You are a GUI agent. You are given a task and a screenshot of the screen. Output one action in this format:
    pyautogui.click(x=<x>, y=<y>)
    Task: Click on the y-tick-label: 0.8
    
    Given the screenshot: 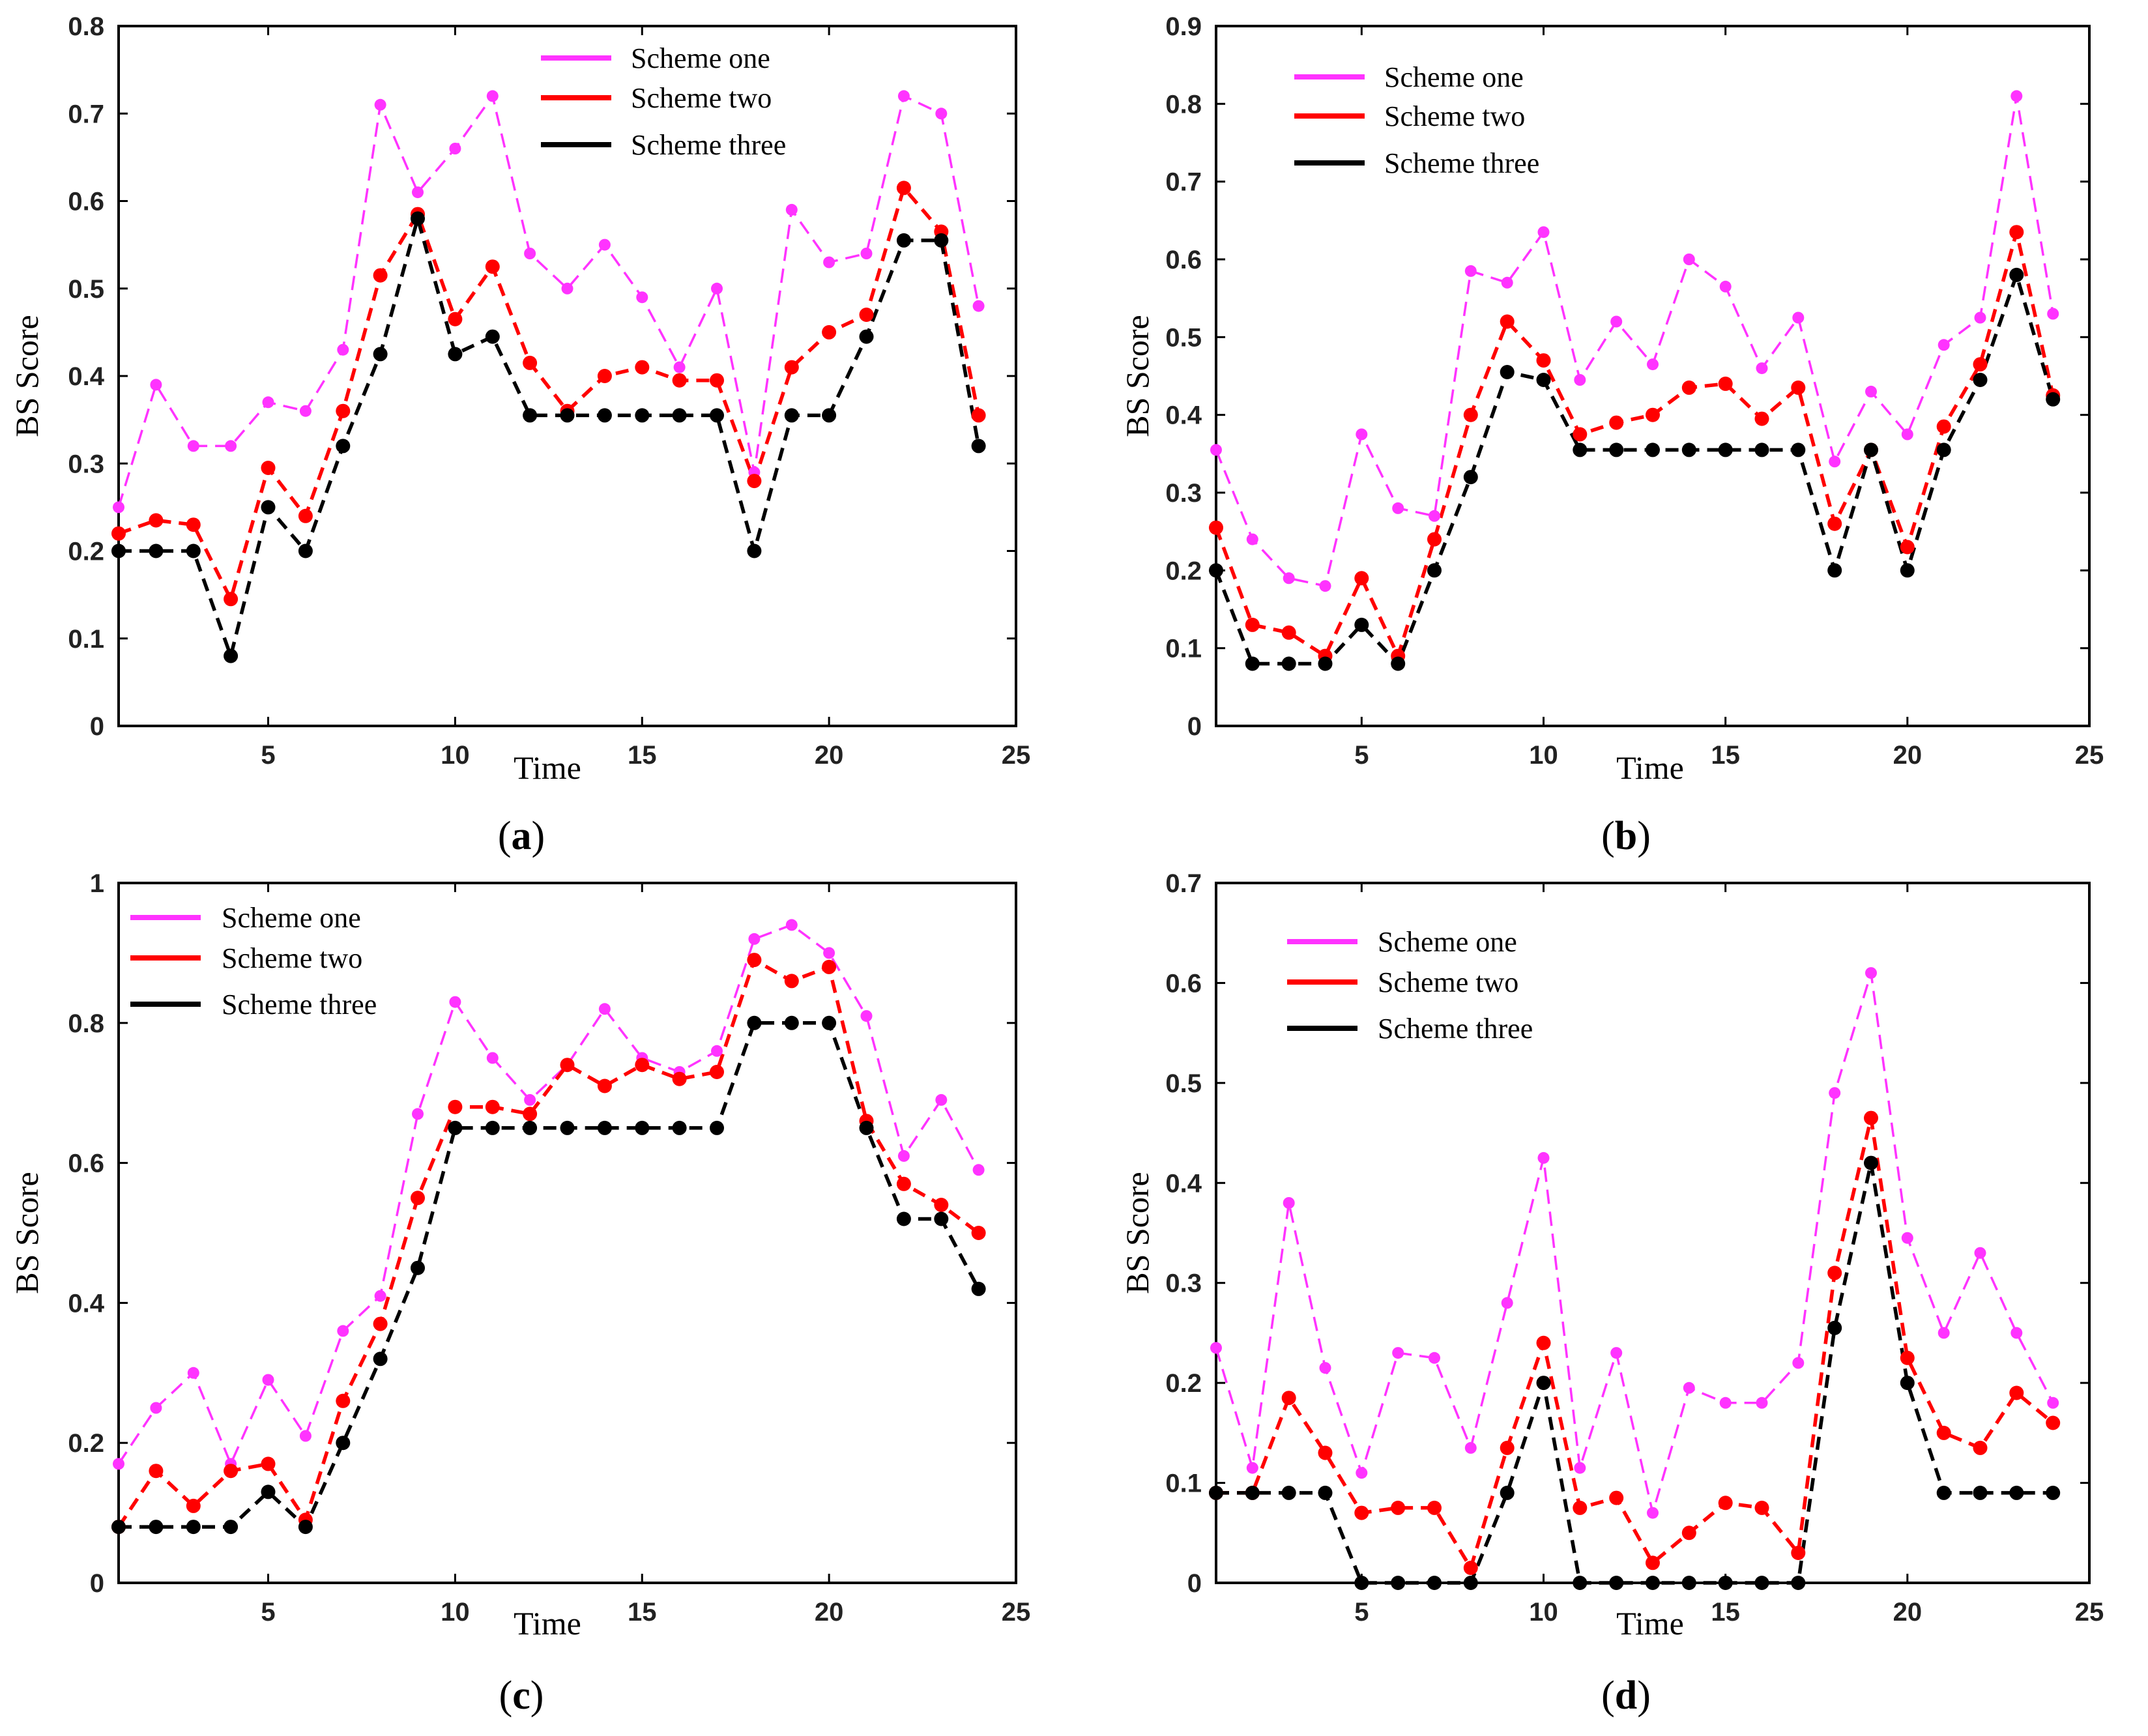 What is the action you would take?
    pyautogui.click(x=86, y=26)
    